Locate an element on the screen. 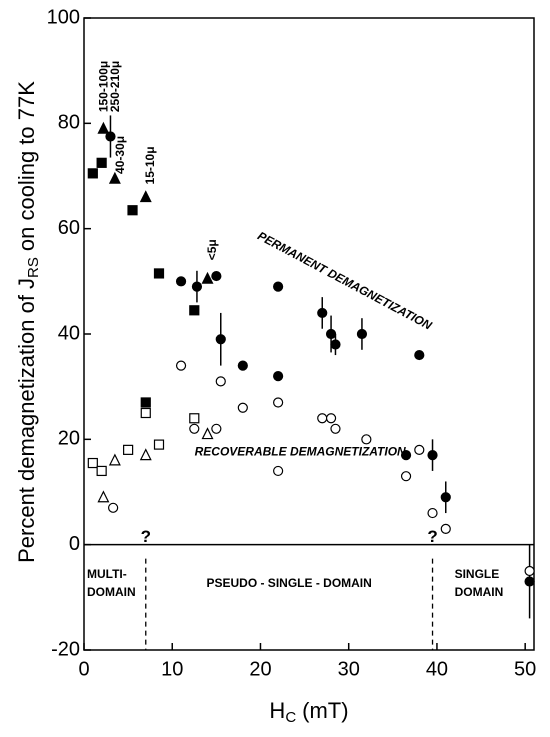 This screenshot has height=737, width=550. y-tick-label: 80 is located at coordinates (69, 123).